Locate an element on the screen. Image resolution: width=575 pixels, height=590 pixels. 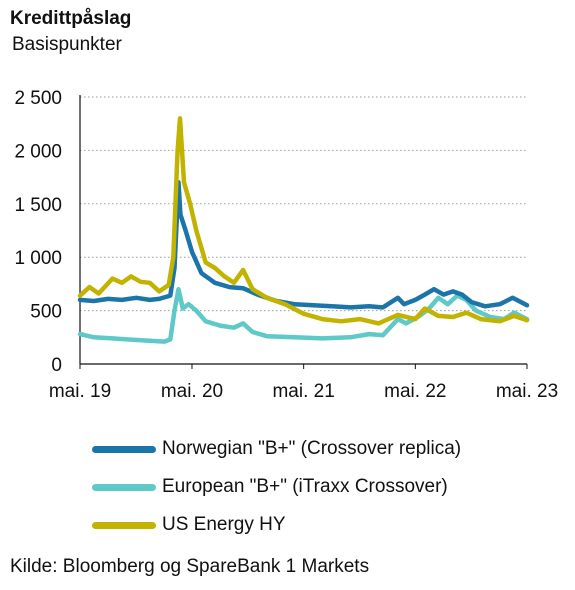
legend-item-us-energy: US Energy HY is located at coordinates (276, 525).